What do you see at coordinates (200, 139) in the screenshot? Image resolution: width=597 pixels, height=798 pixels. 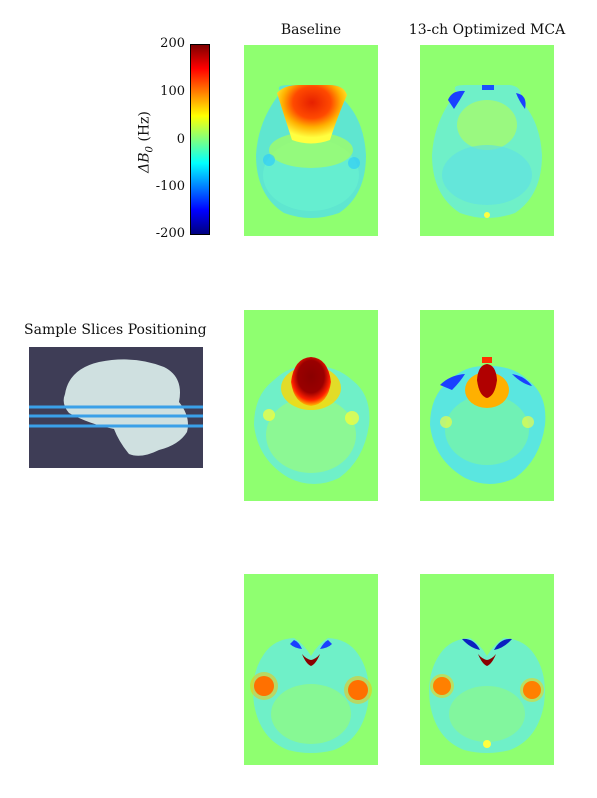 I see `colorbar` at bounding box center [200, 139].